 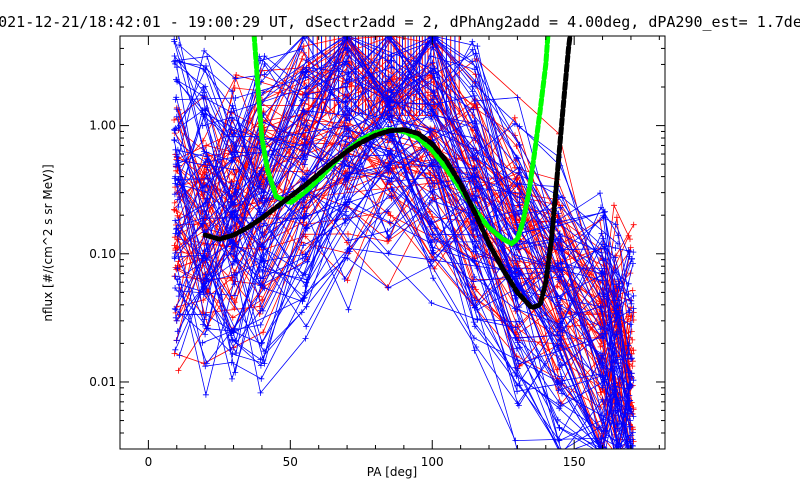 I want to click on y-tick-label: 1.00, so click(x=102, y=126).